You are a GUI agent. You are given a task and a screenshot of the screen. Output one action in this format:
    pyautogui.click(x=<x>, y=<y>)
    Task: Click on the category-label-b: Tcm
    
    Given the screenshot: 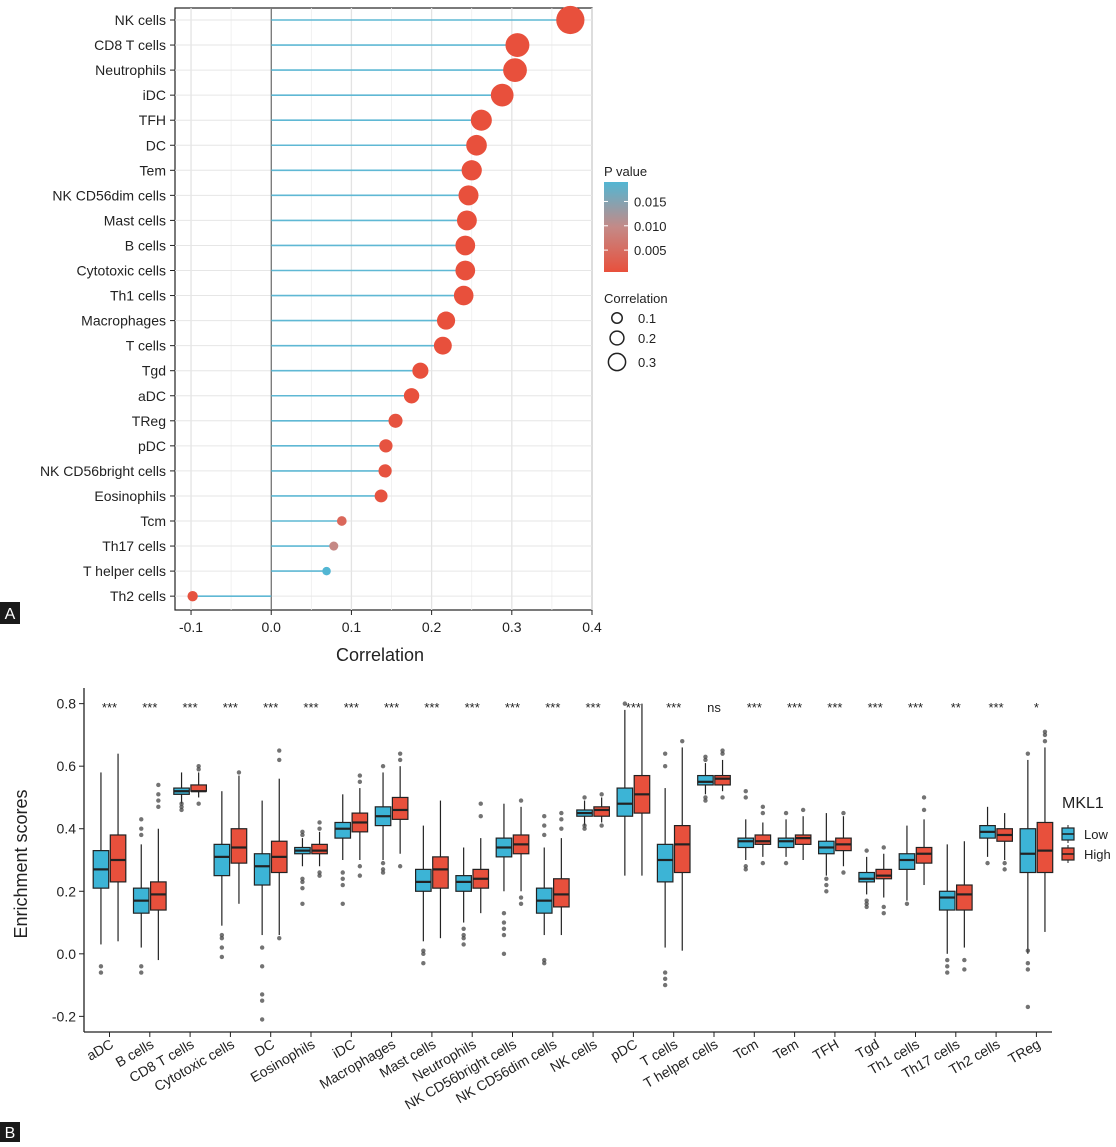 What is the action you would take?
    pyautogui.click(x=746, y=1049)
    